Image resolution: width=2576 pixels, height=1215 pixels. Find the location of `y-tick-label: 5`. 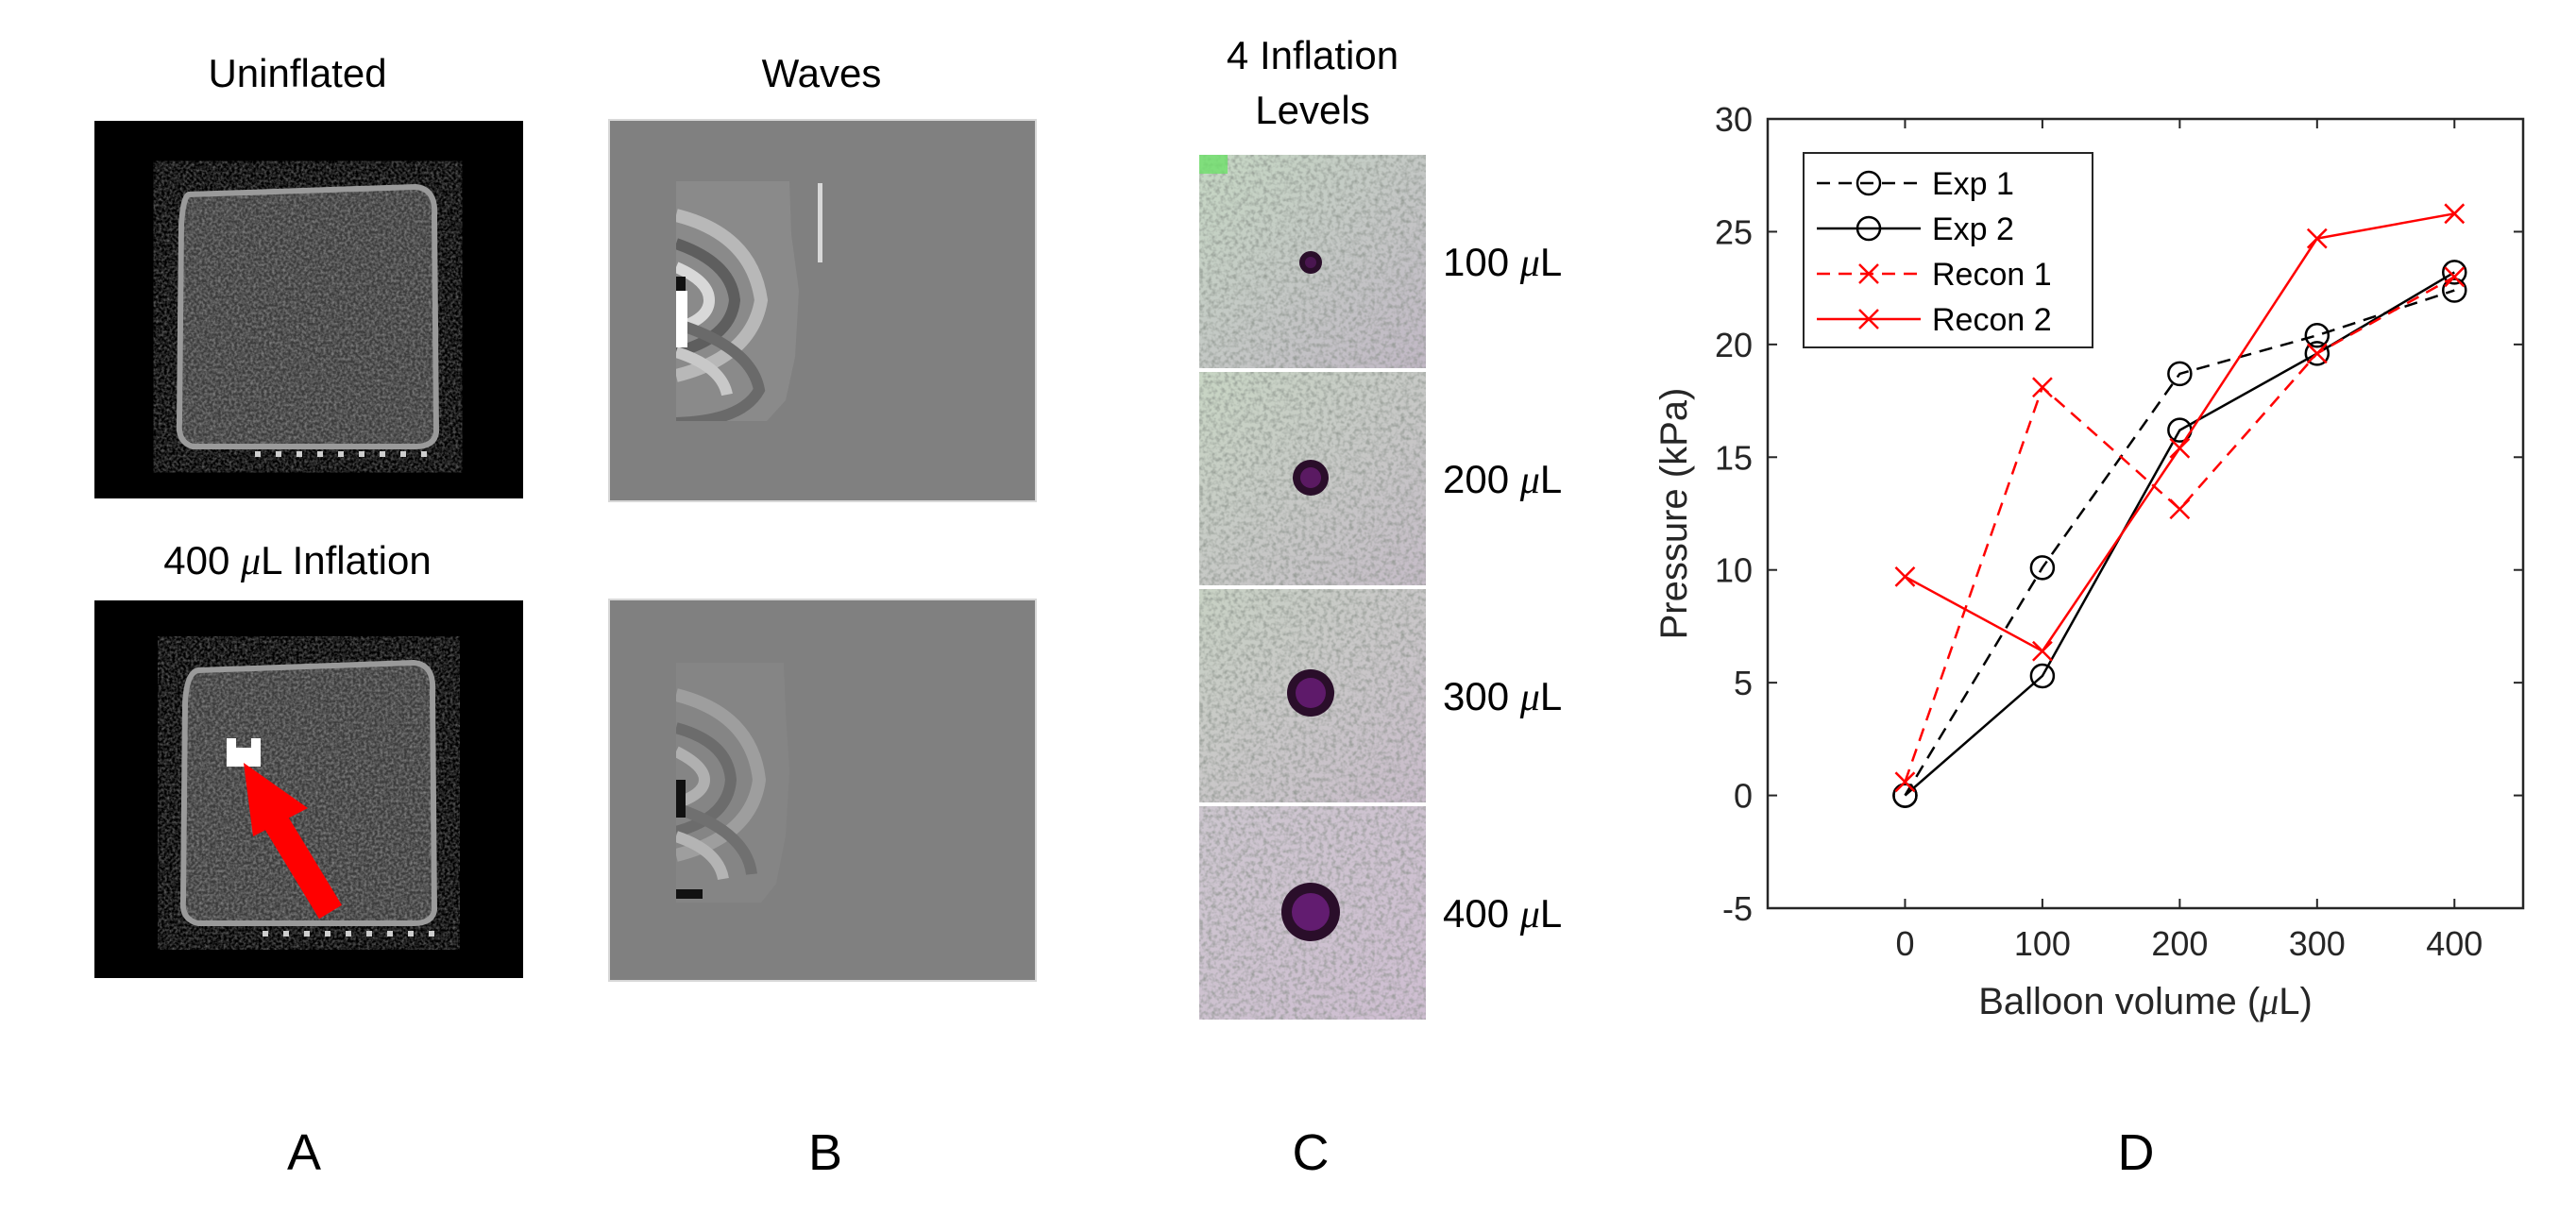

y-tick-label: 5 is located at coordinates (1743, 683).